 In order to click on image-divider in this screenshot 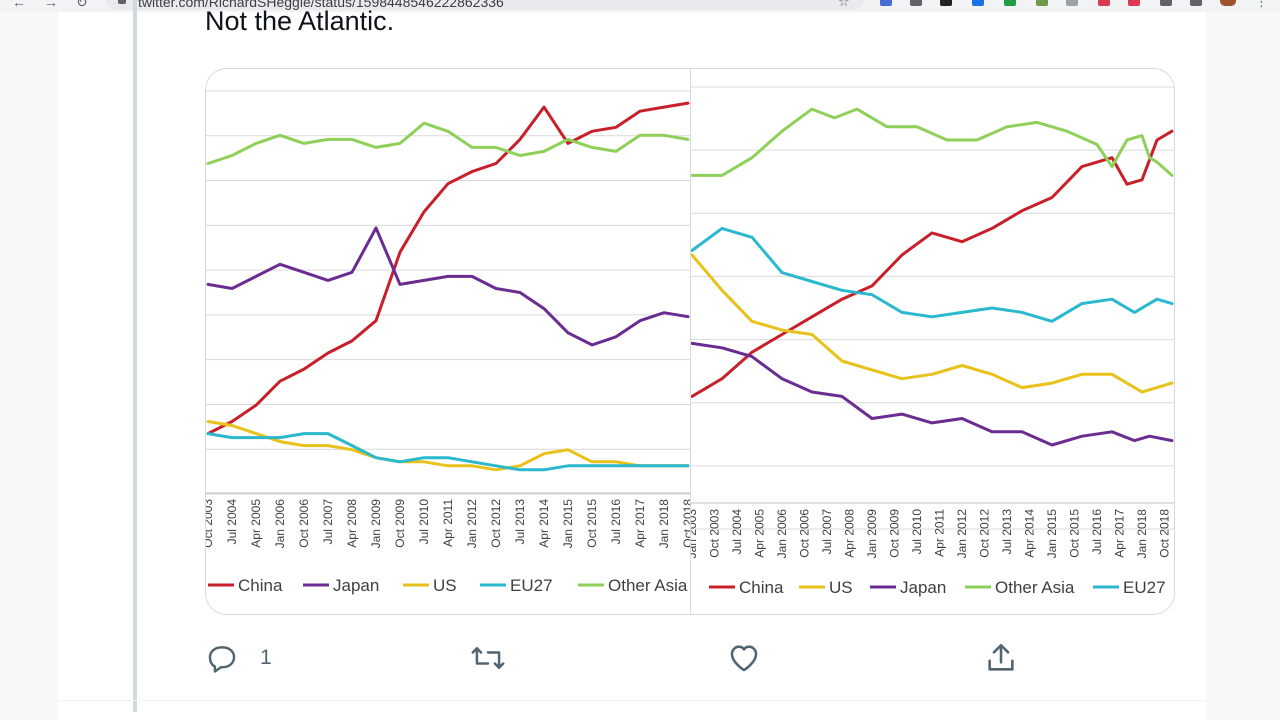, I will do `click(690, 341)`.